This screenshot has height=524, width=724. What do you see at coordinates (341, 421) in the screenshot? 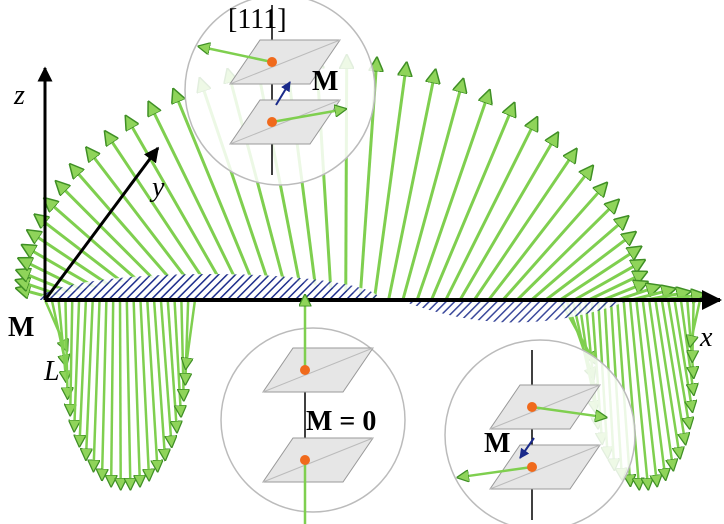
I see `zero-moment-label: M = 0` at bounding box center [341, 421].